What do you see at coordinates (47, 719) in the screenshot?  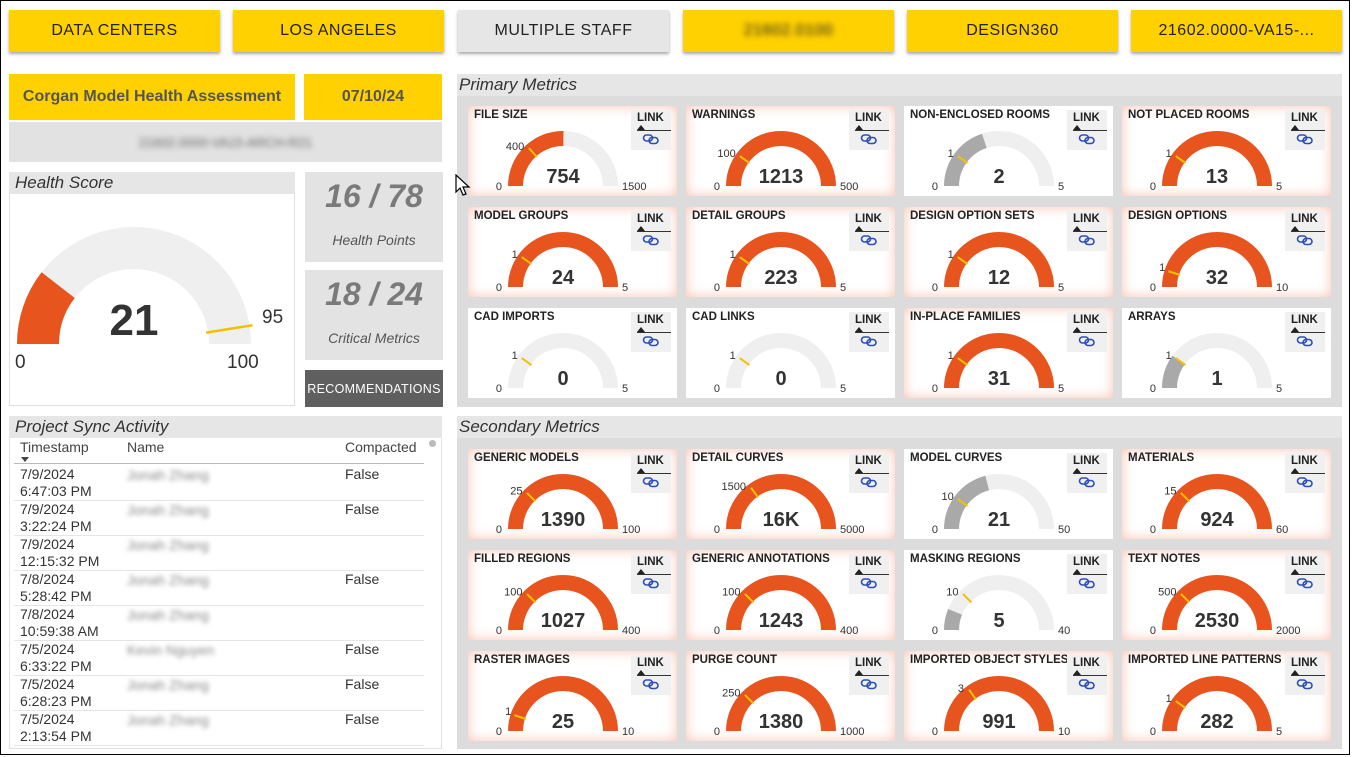 I see `timestamp-date: 7/5/2024` at bounding box center [47, 719].